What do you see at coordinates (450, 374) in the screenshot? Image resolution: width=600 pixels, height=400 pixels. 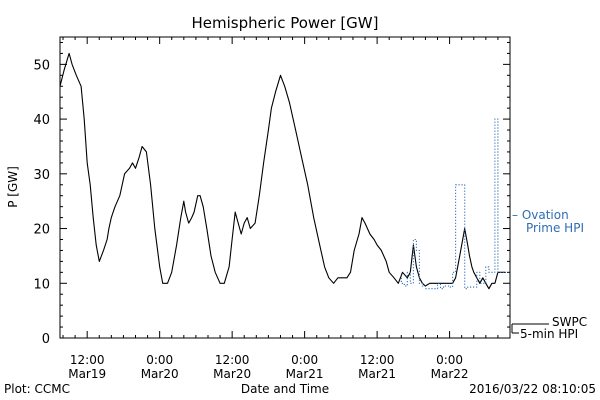 I see `x-tick-label-date: Mar22` at bounding box center [450, 374].